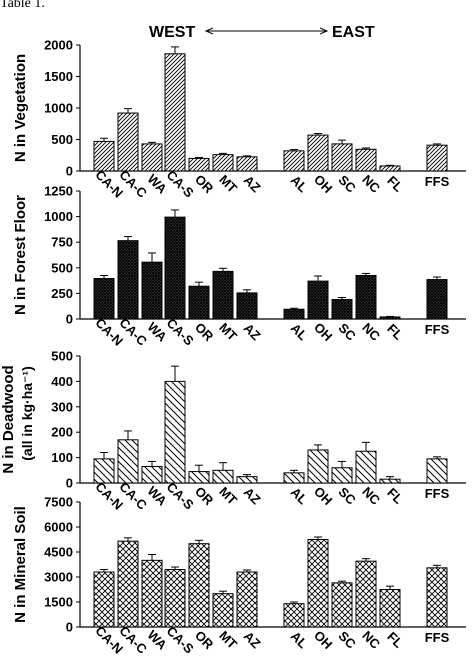 The height and width of the screenshot is (657, 474). I want to click on y-tick-label: 400, so click(62, 381).